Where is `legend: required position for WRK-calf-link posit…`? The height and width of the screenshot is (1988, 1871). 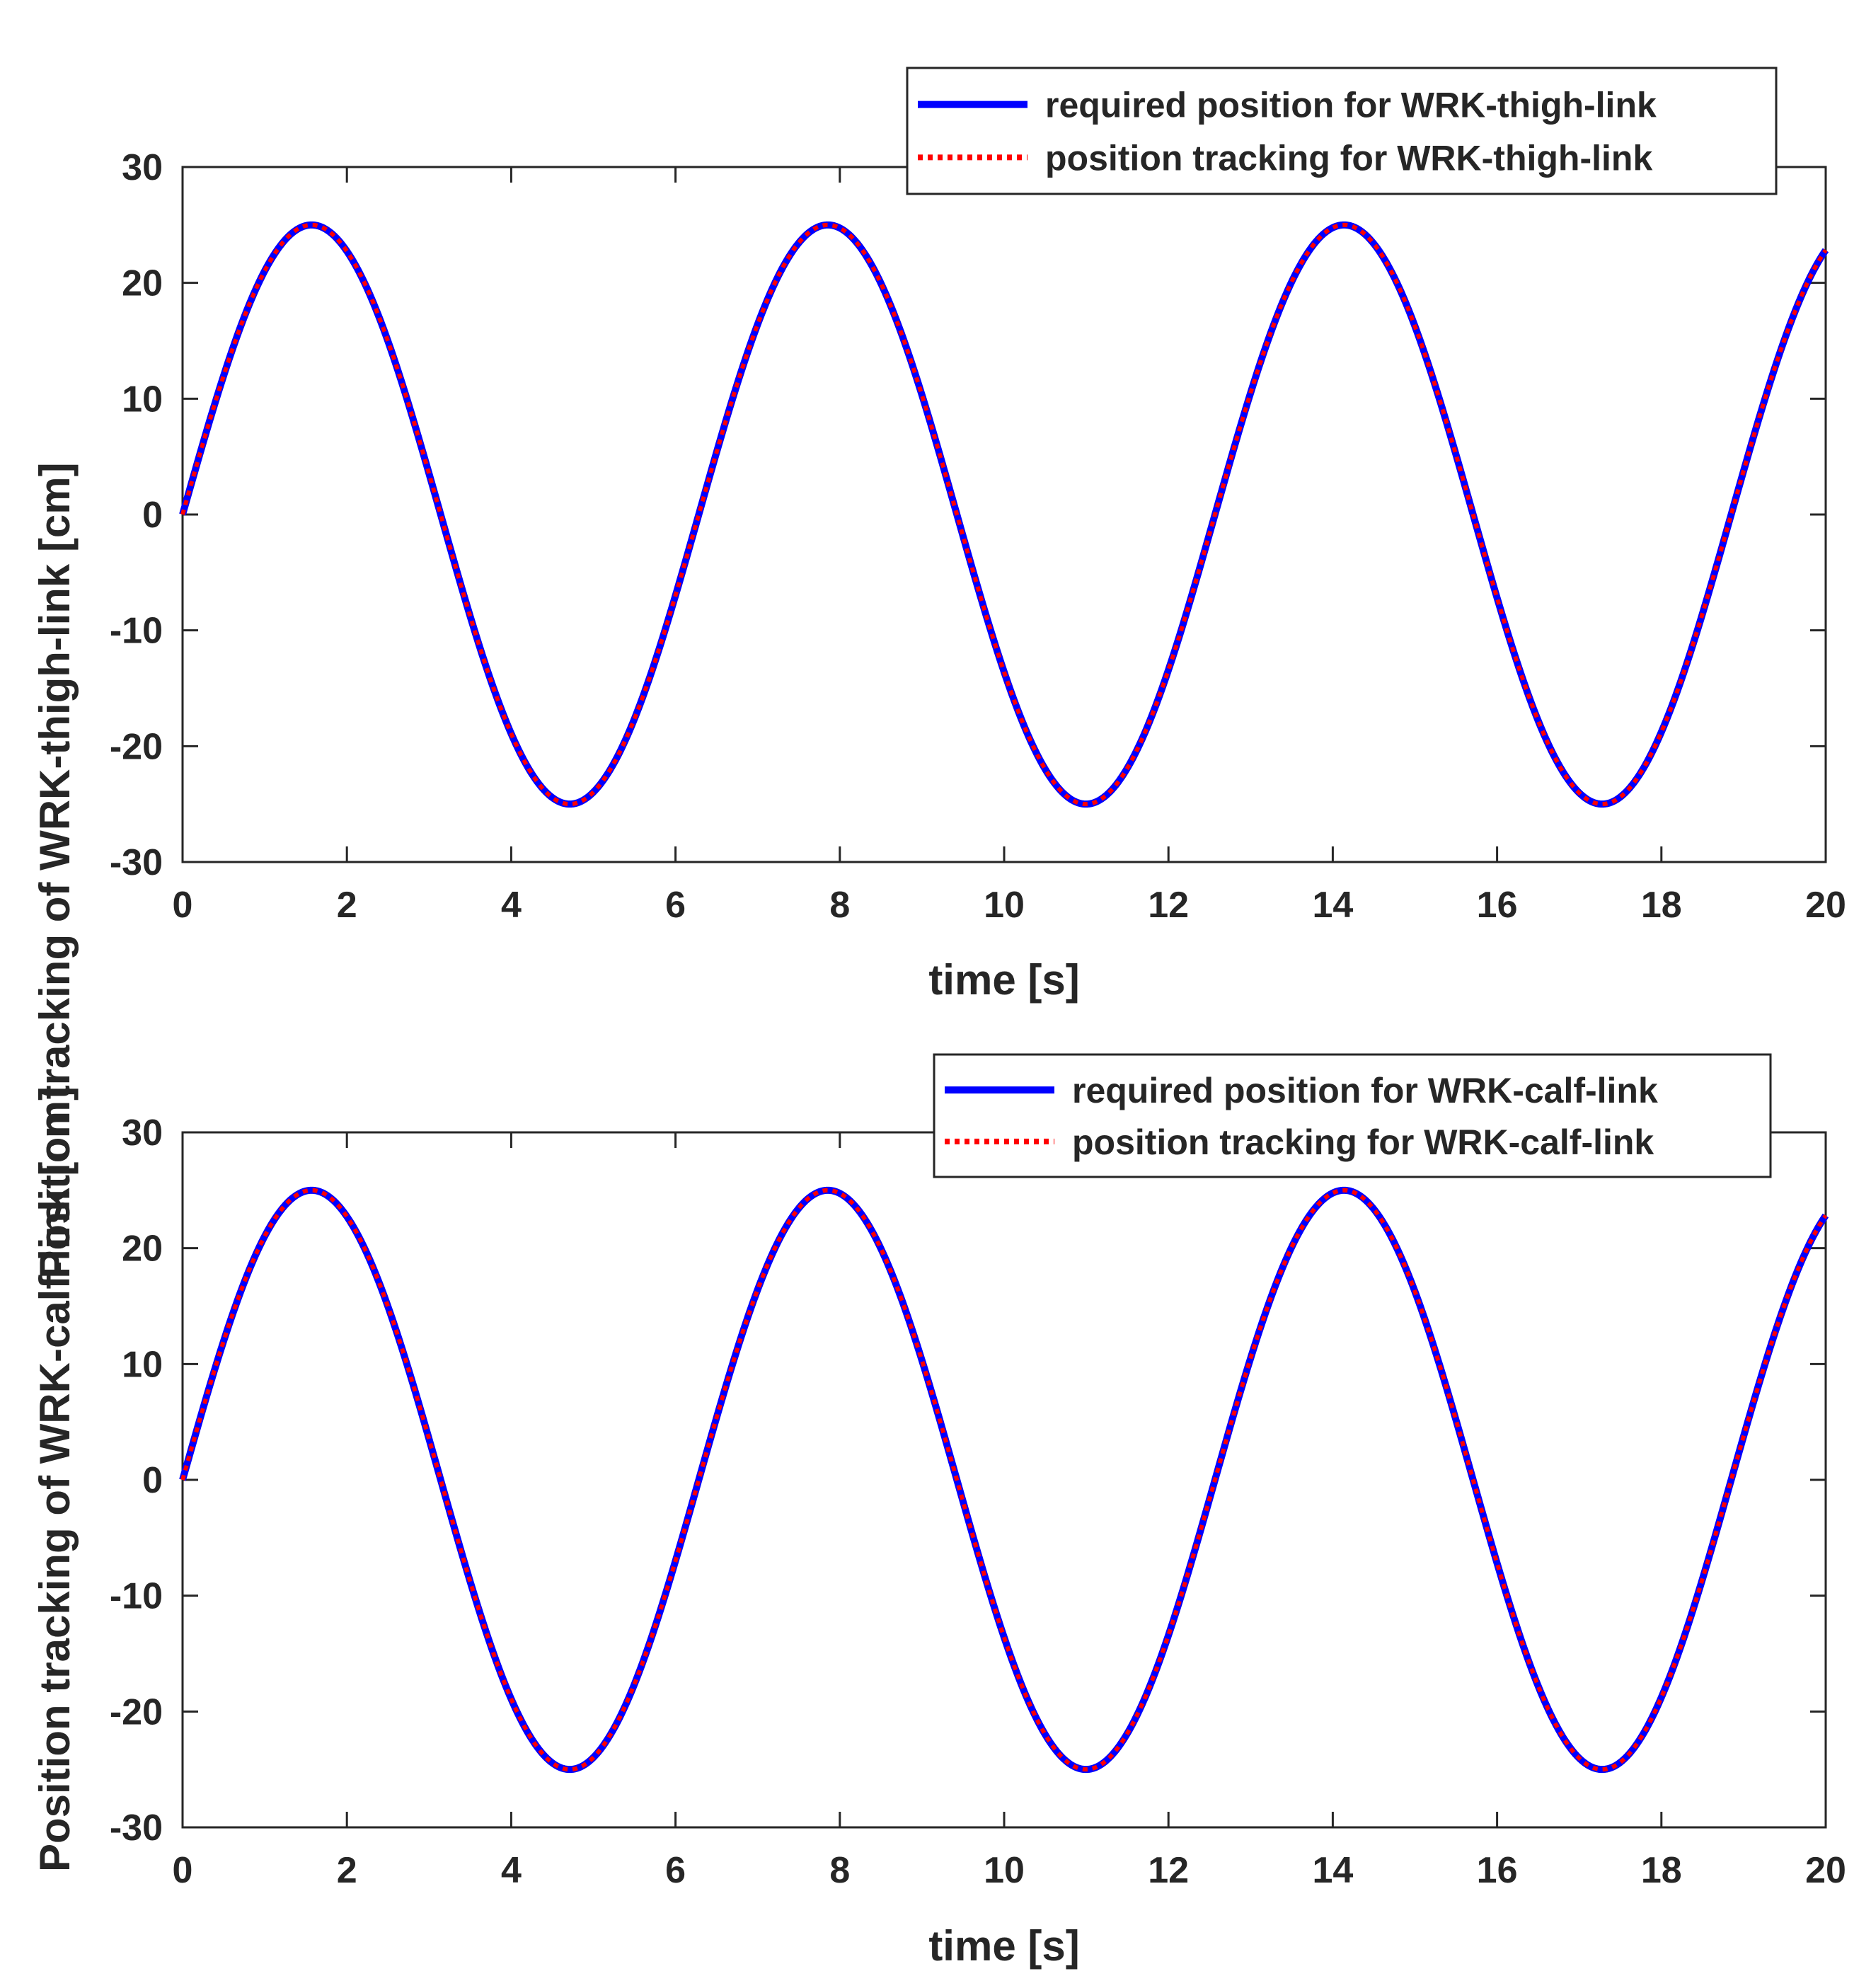
legend: required position for WRK-calf-link posit… is located at coordinates (1352, 1115).